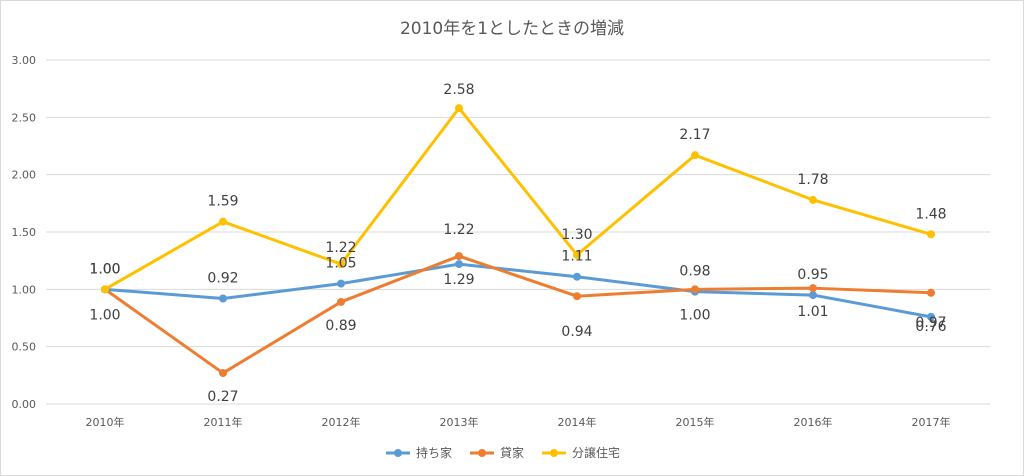  I want to click on y-tick-label: 0.50, so click(24, 347).